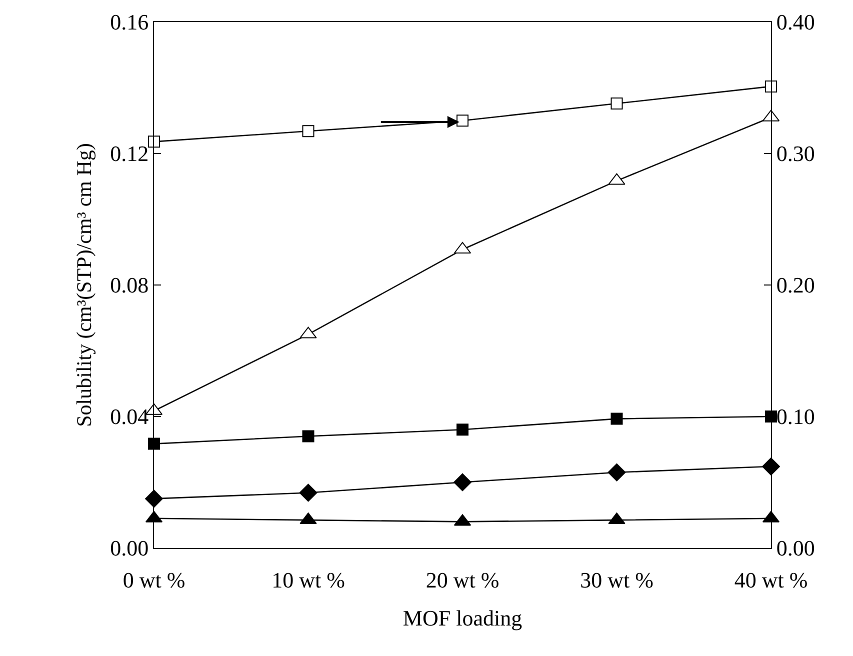 The image size is (853, 656). Describe the element at coordinates (129, 417) in the screenshot. I see `y-tick-label: 0.04` at that location.